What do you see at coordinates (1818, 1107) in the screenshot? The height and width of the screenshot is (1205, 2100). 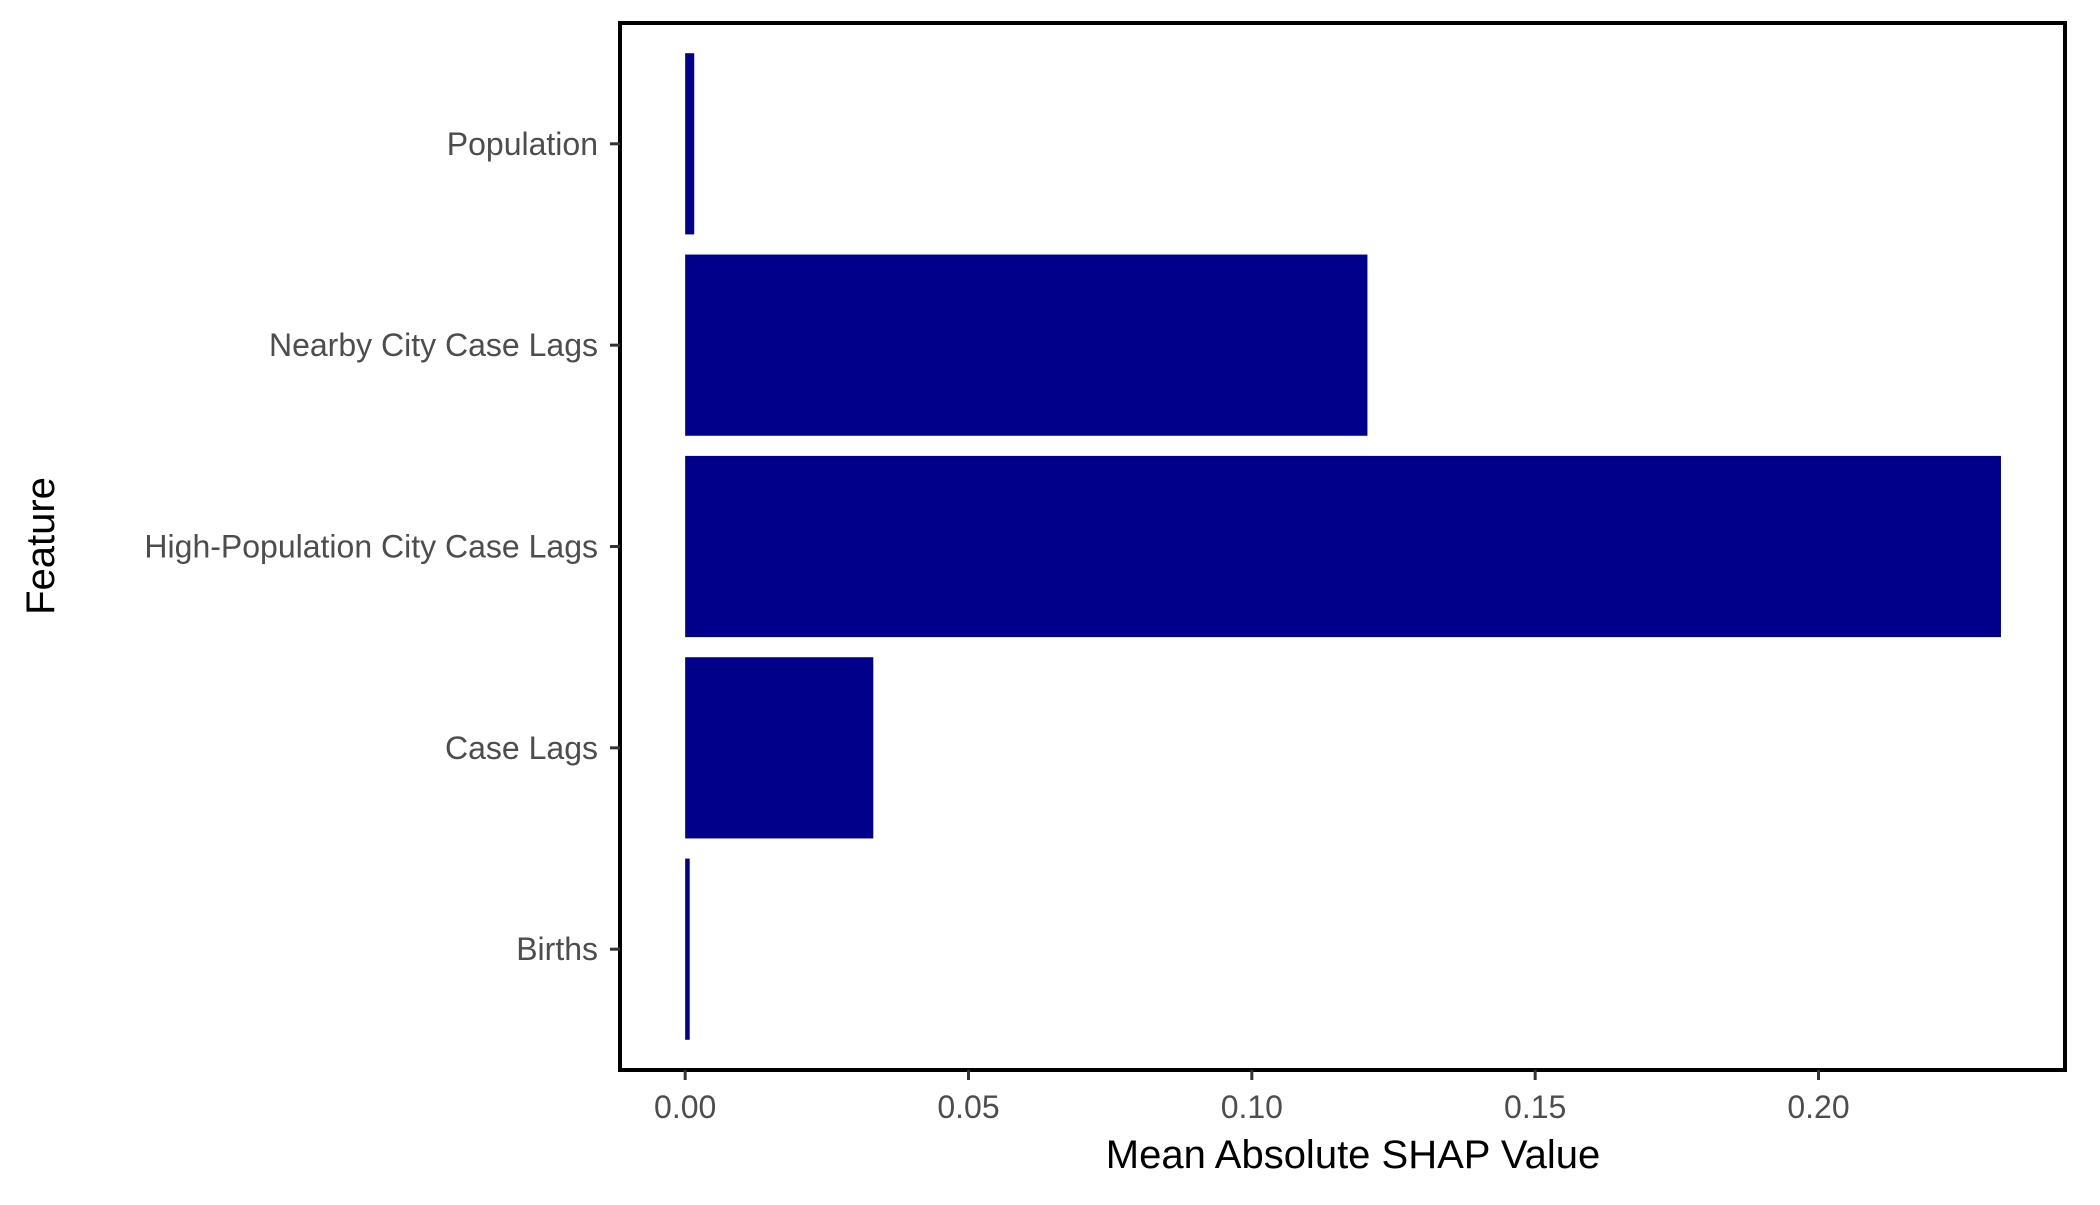 I see `x-tick-label: 0.20` at bounding box center [1818, 1107].